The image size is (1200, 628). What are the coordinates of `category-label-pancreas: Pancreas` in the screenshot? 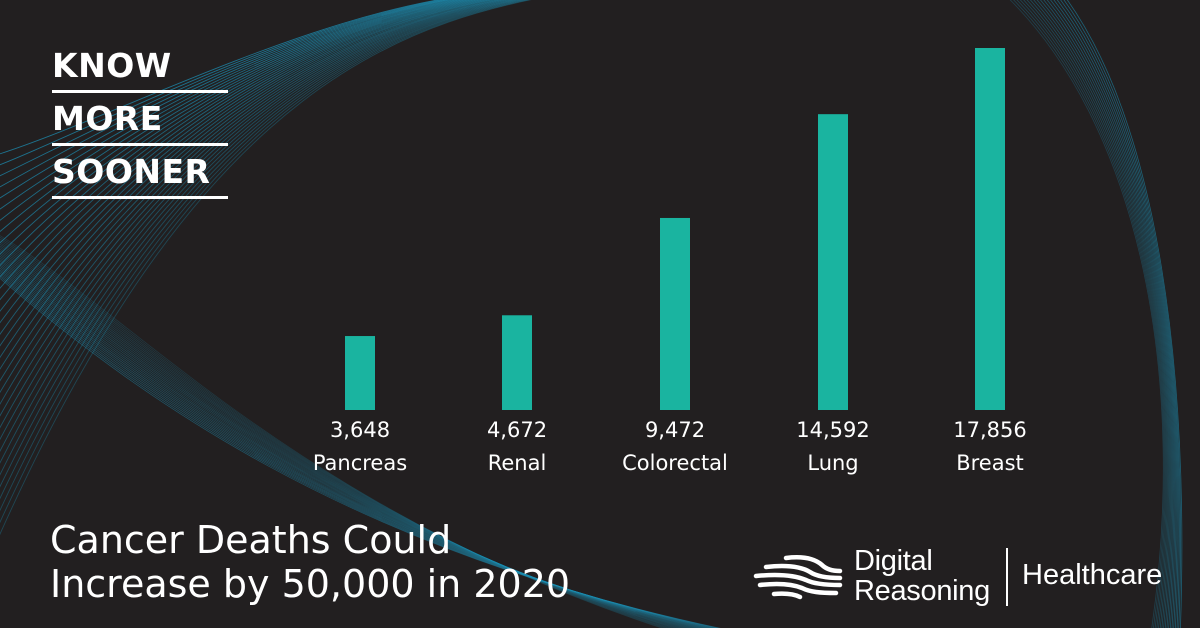 It's located at (360, 463).